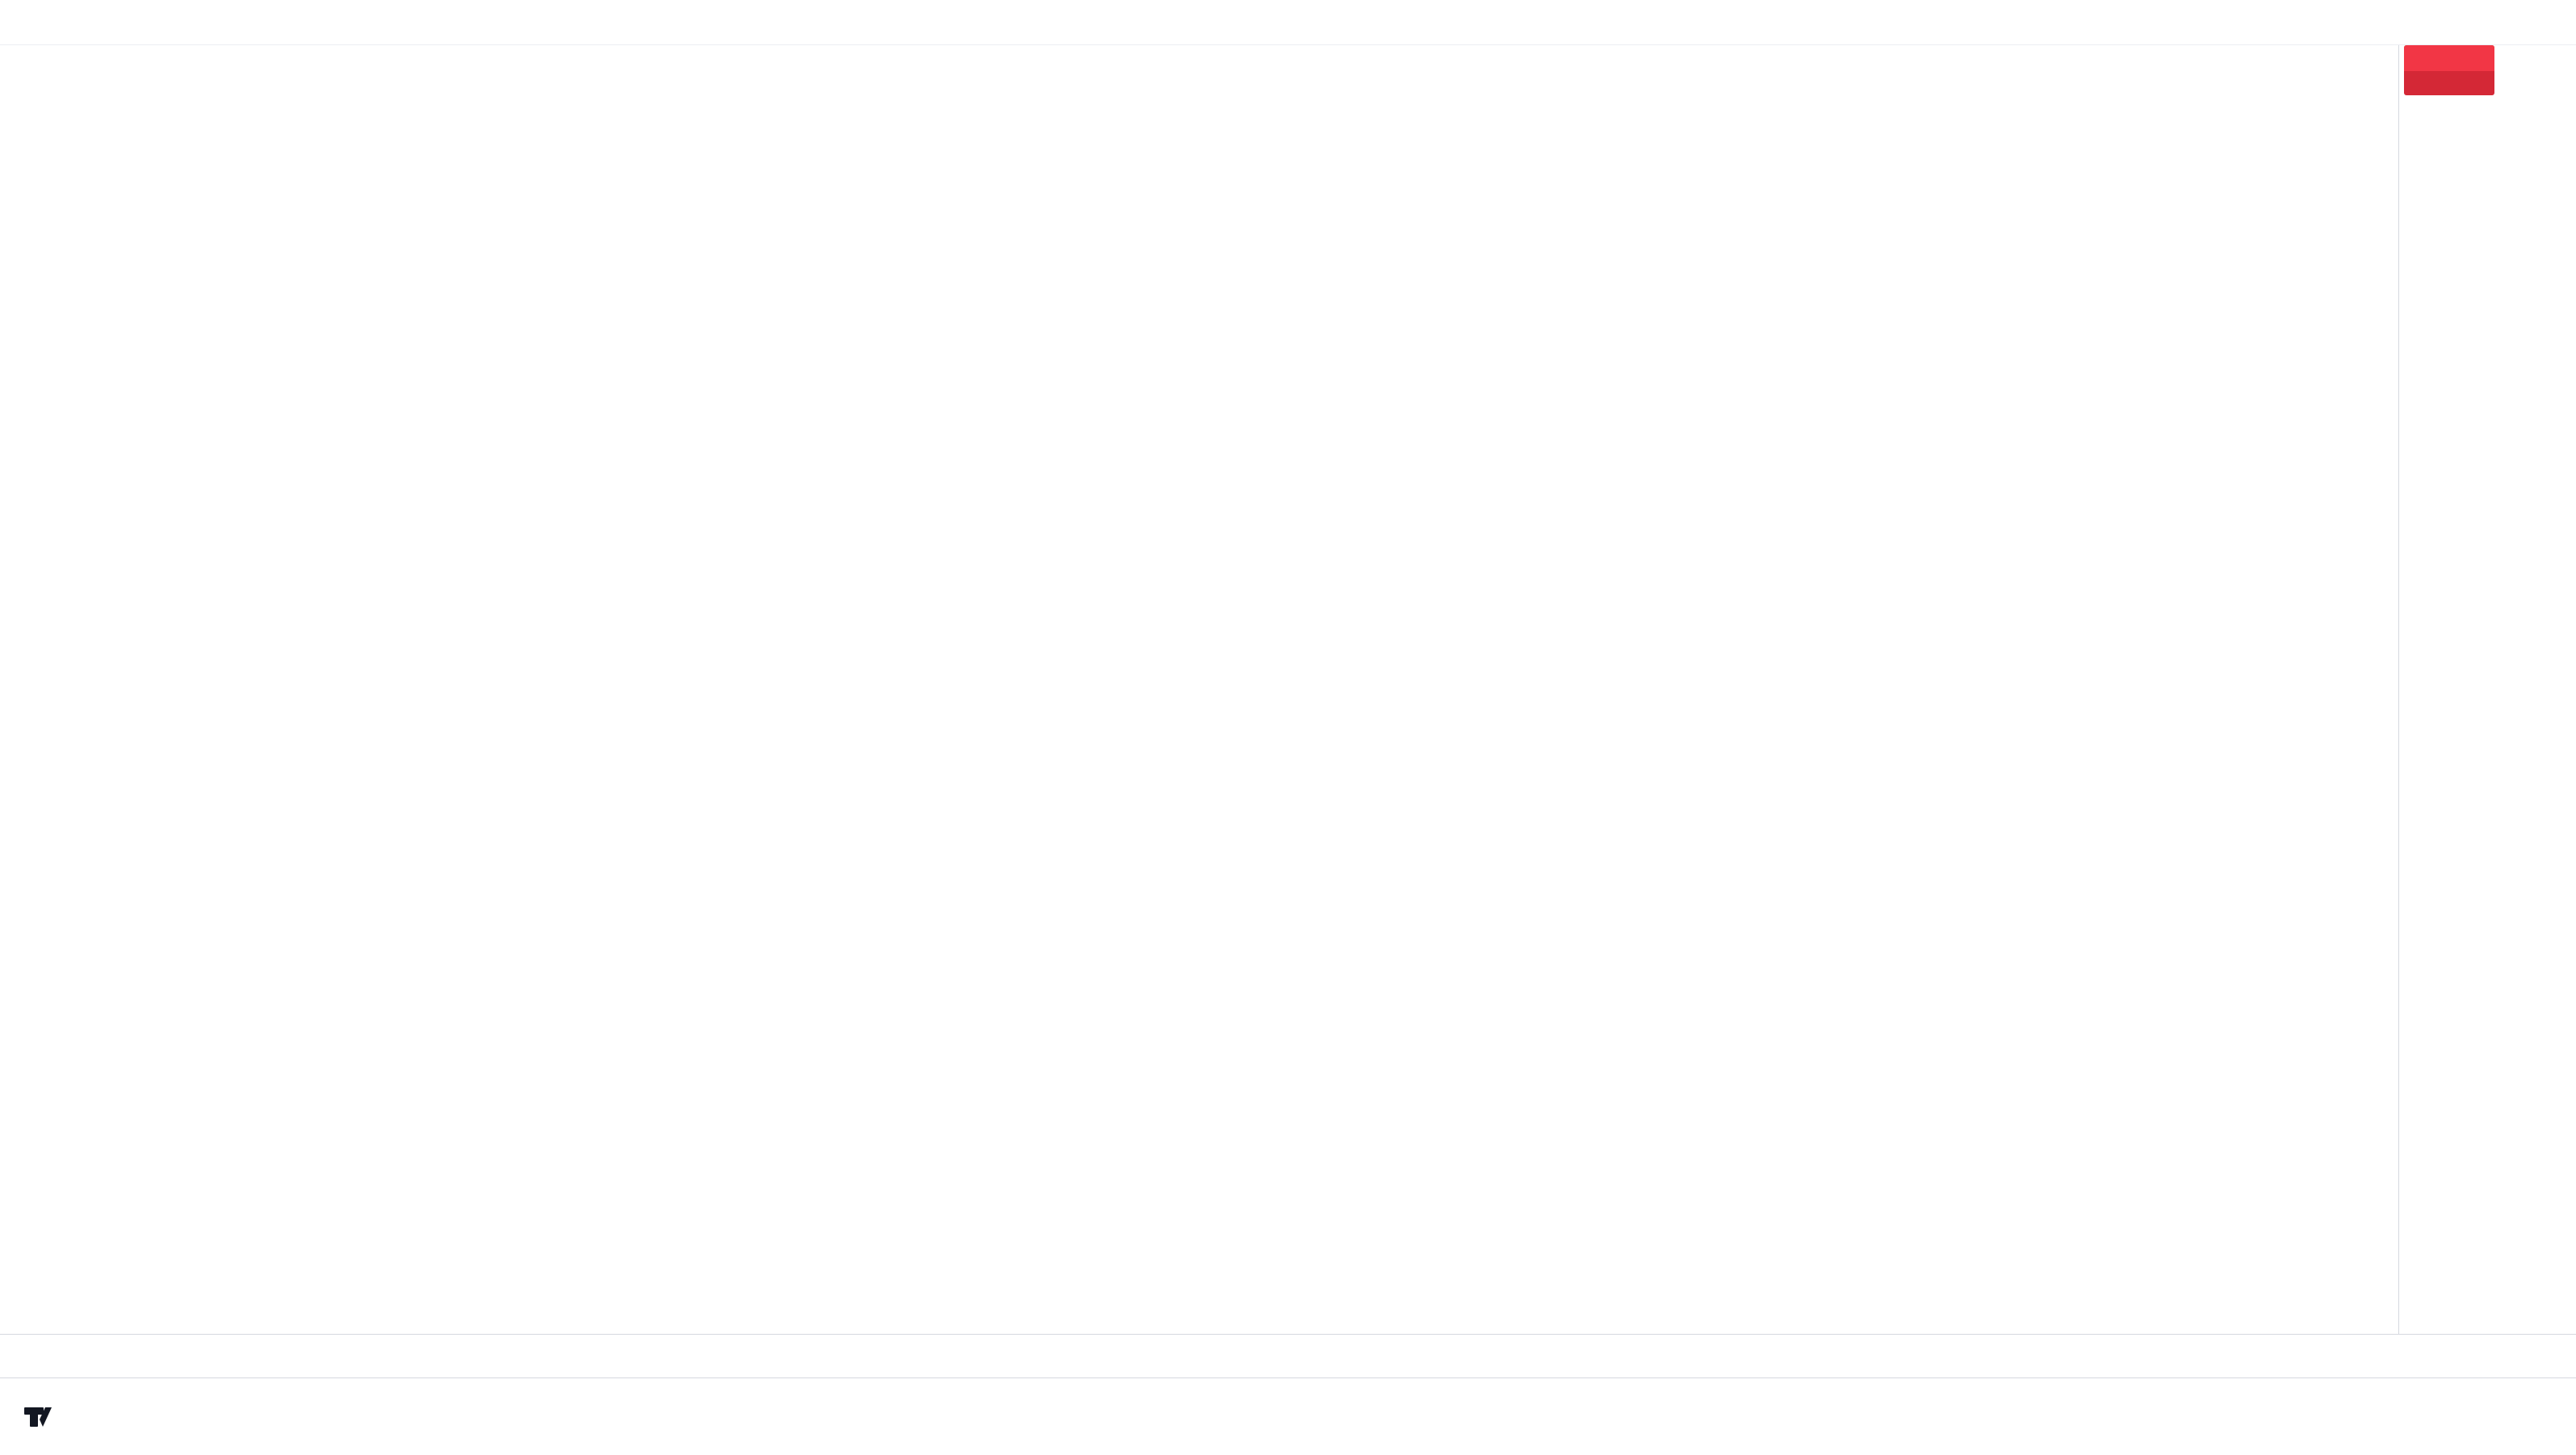 The height and width of the screenshot is (1455, 2576). I want to click on chart-legend, so click(59, 94).